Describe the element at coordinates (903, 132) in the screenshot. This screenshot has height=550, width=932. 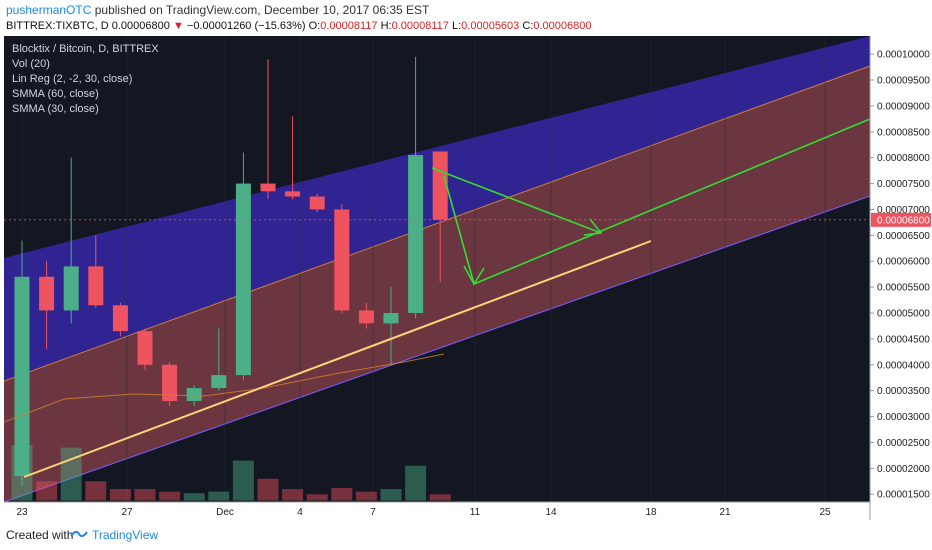
I see `y-tick-label: 0.00008500` at that location.